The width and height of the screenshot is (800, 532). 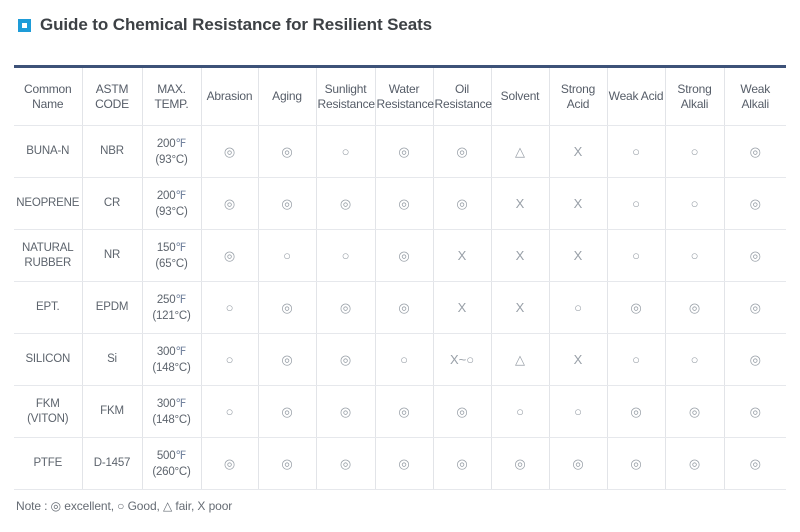 What do you see at coordinates (171, 159) in the screenshot?
I see `max-temp-celsius: (93°C)` at bounding box center [171, 159].